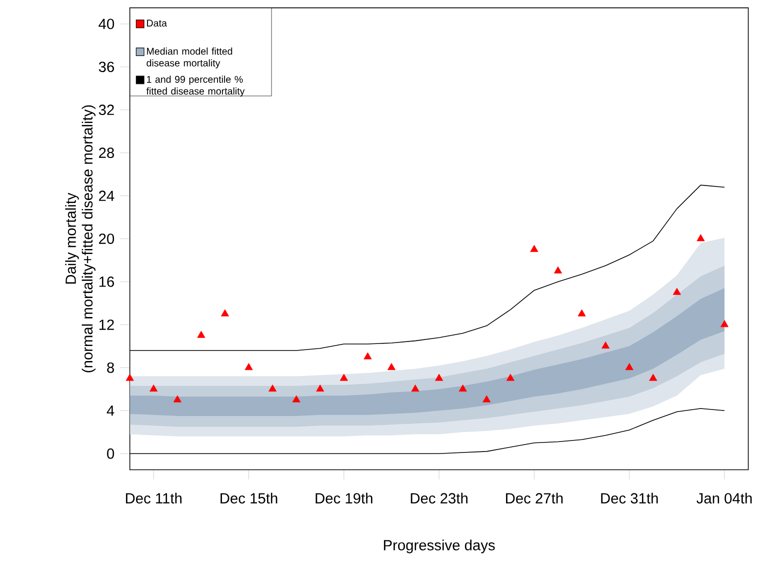 The image size is (761, 581). What do you see at coordinates (106, 324) in the screenshot?
I see `y-tick-label: 12` at bounding box center [106, 324].